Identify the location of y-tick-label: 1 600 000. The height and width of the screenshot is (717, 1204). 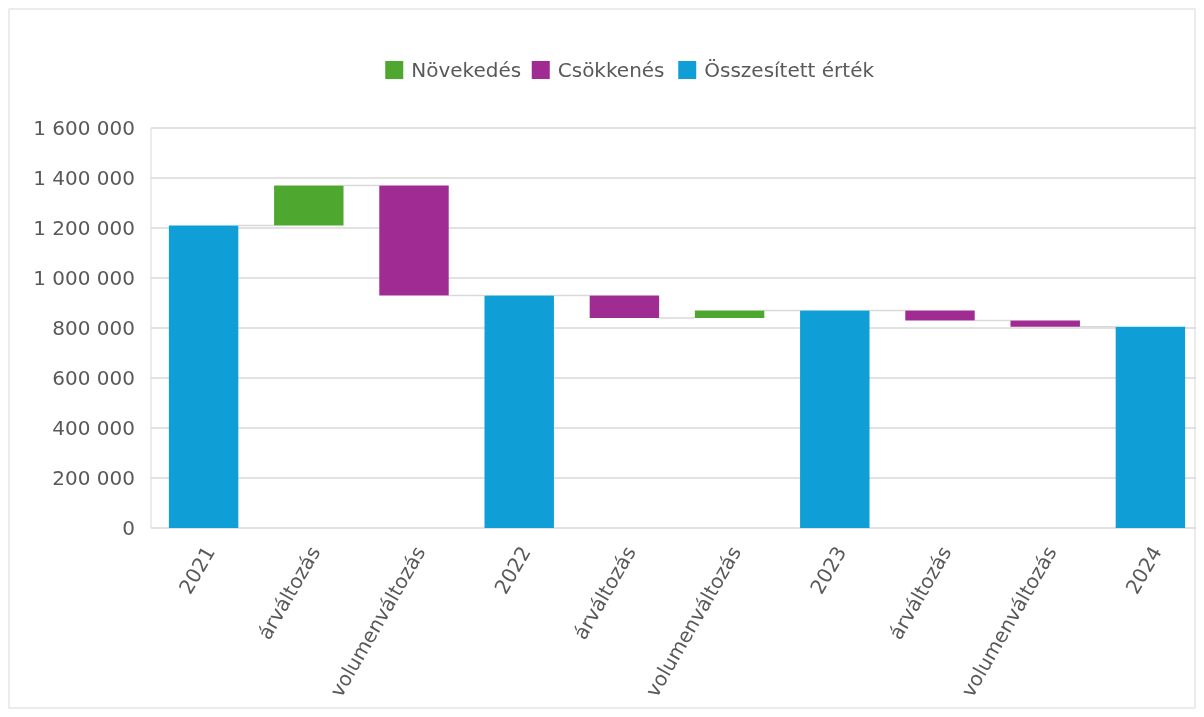
(84, 128).